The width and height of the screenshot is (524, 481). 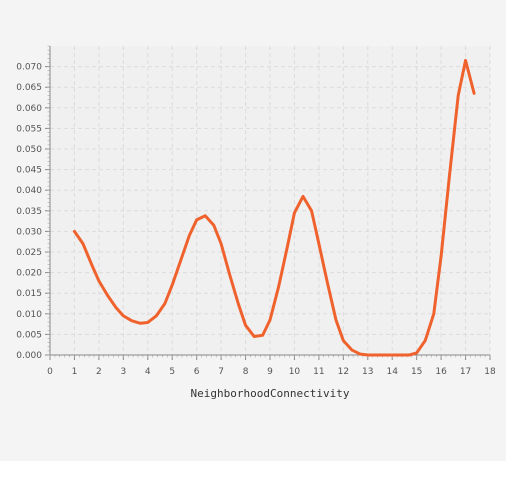 What do you see at coordinates (270, 372) in the screenshot?
I see `x-tick-label: 9` at bounding box center [270, 372].